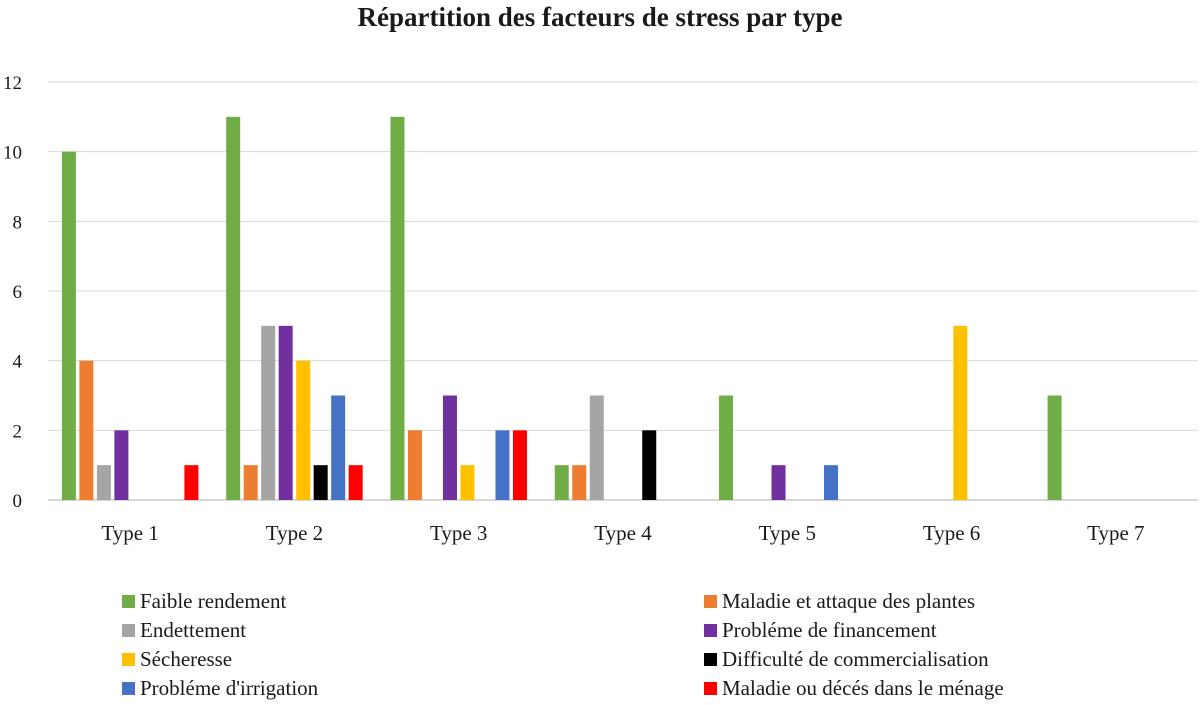 This screenshot has height=705, width=1200. I want to click on legend-item: Maladie et attaque des plantes, so click(839, 601).